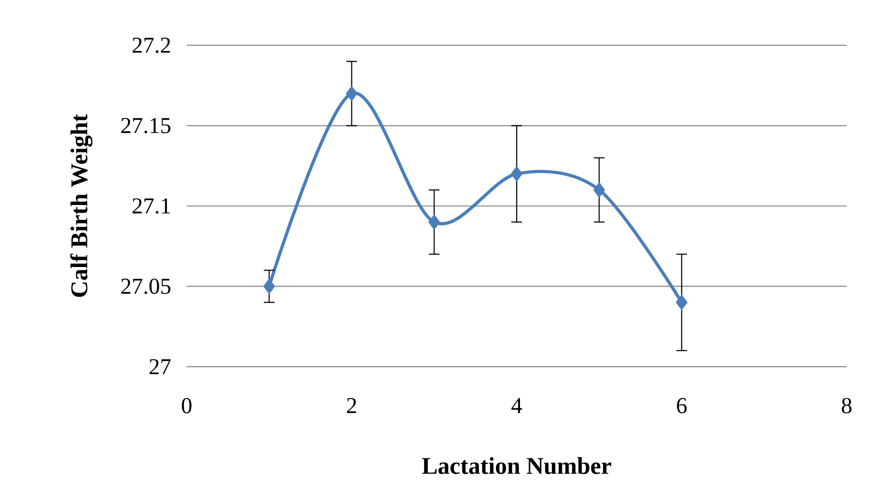 This screenshot has height=492, width=874. Describe the element at coordinates (681, 406) in the screenshot. I see `x-tick-label: 6` at that location.